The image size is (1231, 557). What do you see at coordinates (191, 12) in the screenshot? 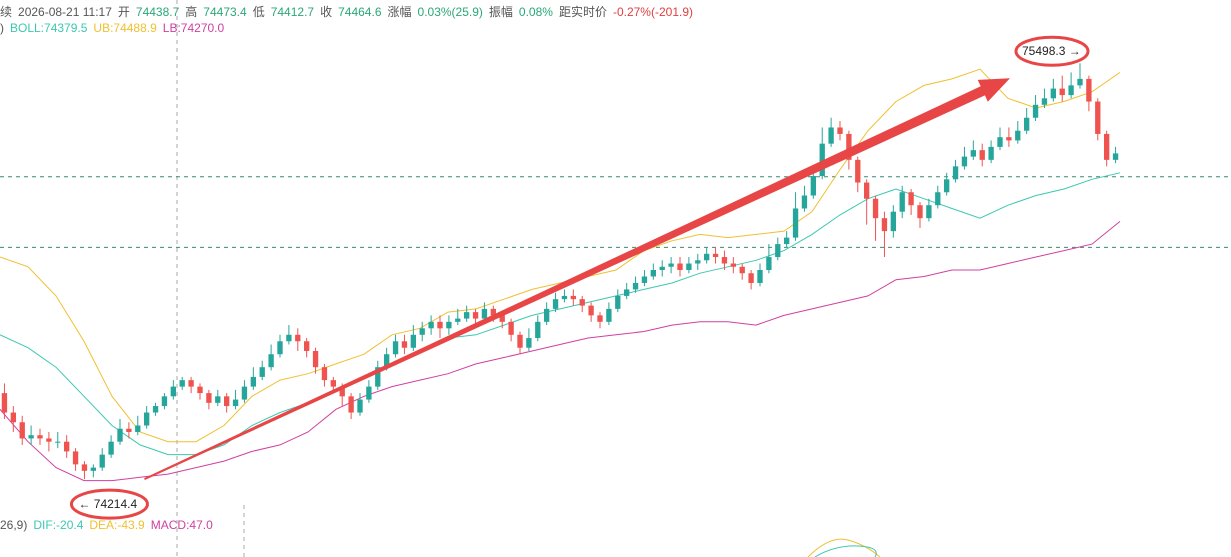
I see `high-label: 高` at bounding box center [191, 12].